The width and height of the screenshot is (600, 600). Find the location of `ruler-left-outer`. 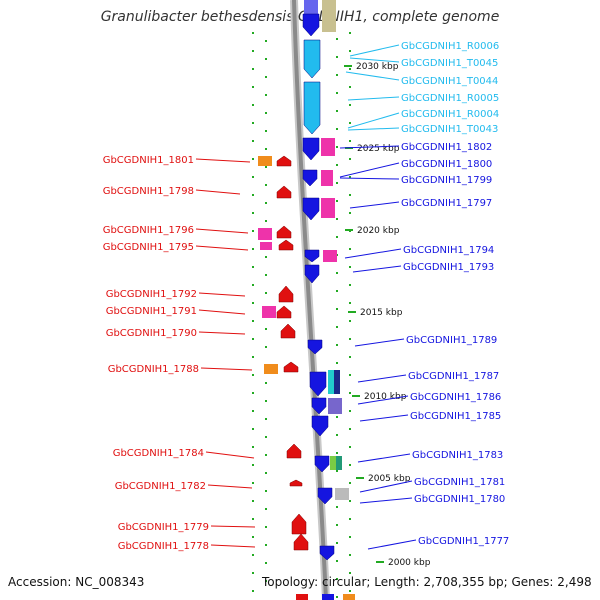

ruler-left-outer is located at coordinates (253, 312).